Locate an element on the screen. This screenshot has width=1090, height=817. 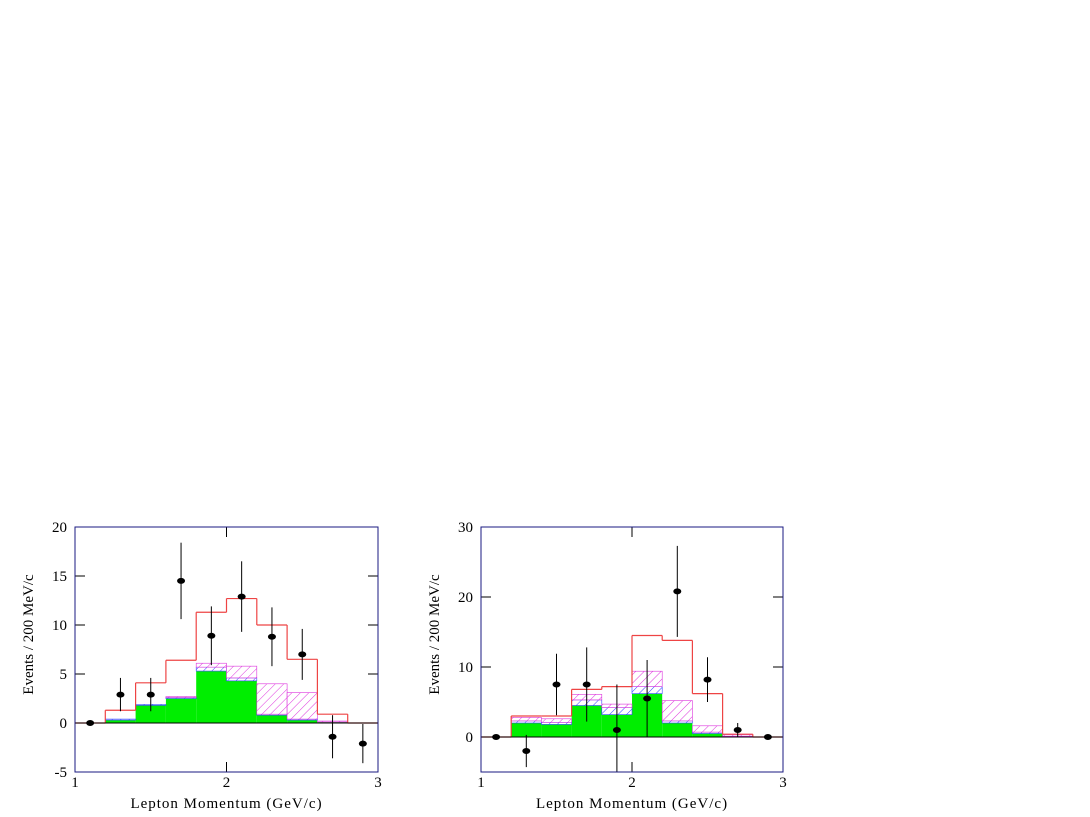
y-tick-label: 5 is located at coordinates (64, 675).